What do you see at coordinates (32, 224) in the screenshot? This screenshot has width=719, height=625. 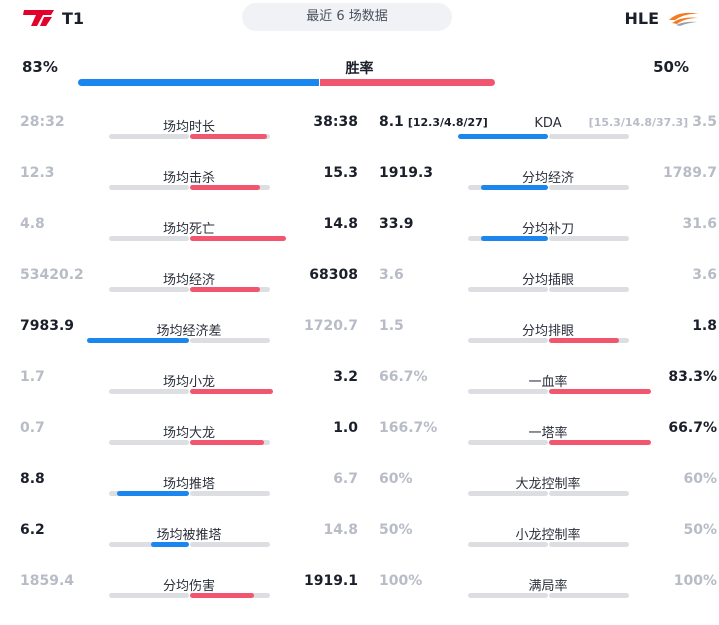 I see `stat-left-number: 4.8` at bounding box center [32, 224].